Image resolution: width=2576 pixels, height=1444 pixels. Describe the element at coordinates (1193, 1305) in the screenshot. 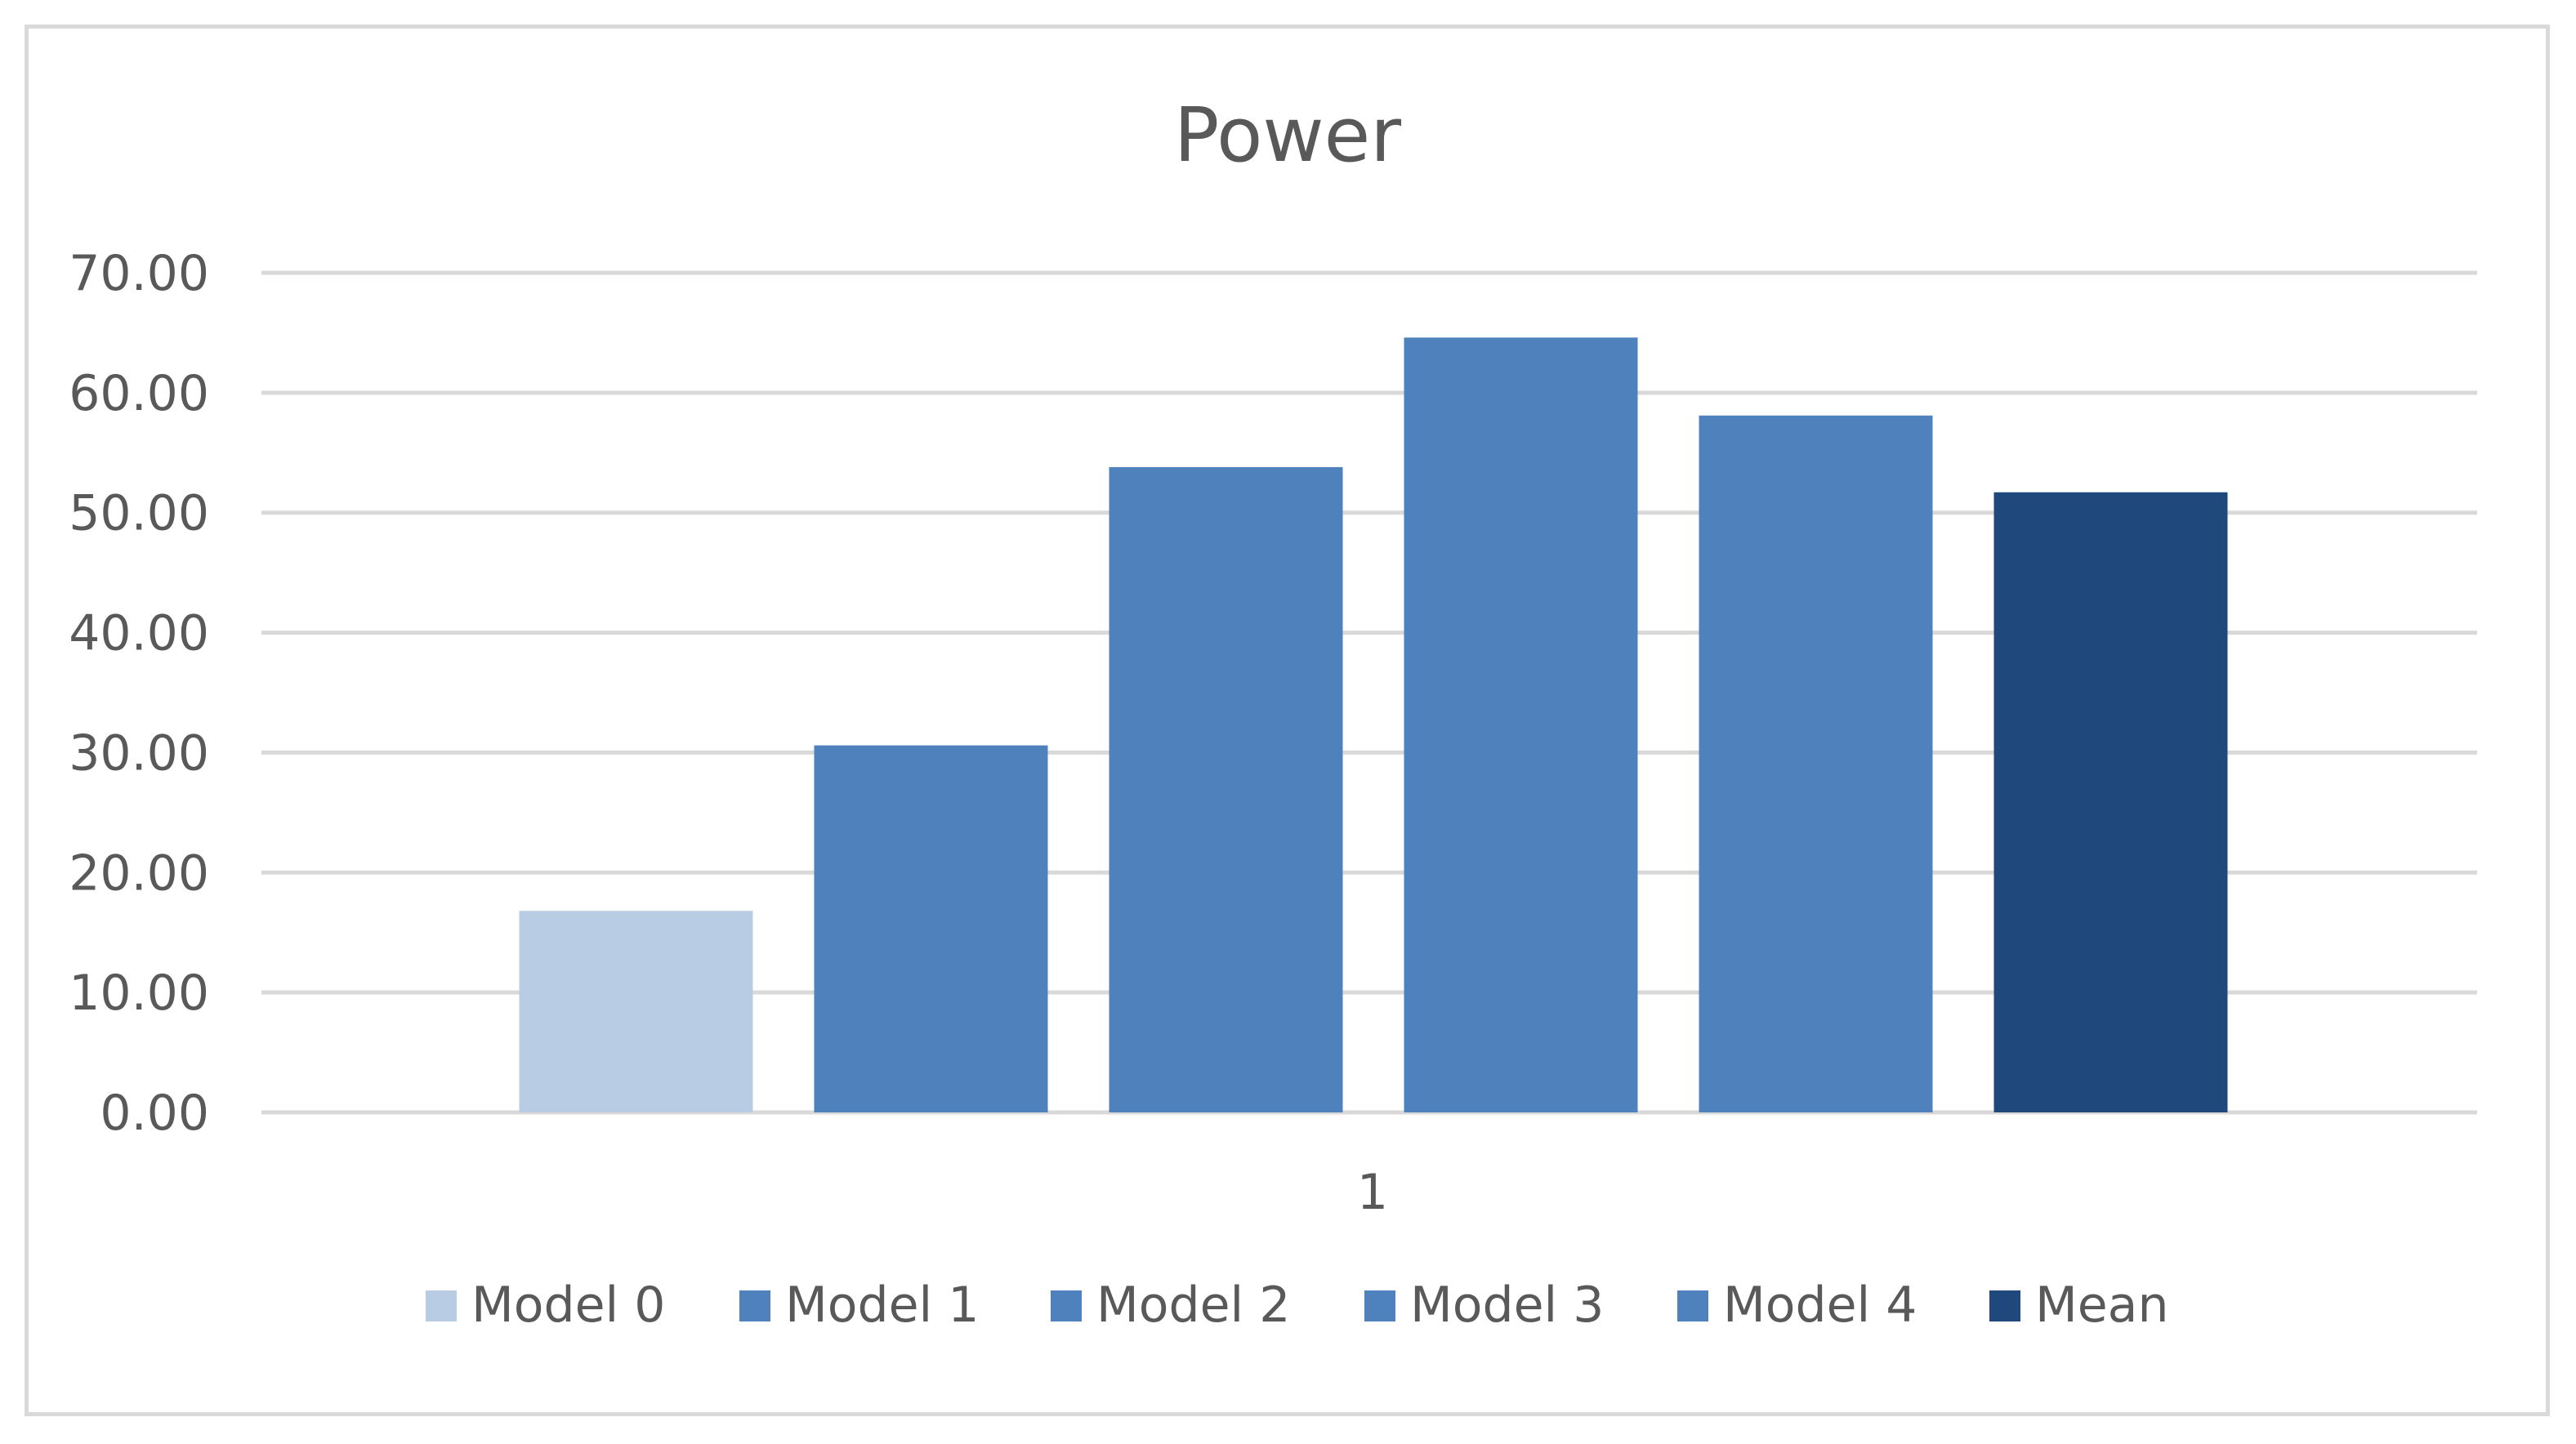

I see `legend-label-model-2: Model 2` at that location.